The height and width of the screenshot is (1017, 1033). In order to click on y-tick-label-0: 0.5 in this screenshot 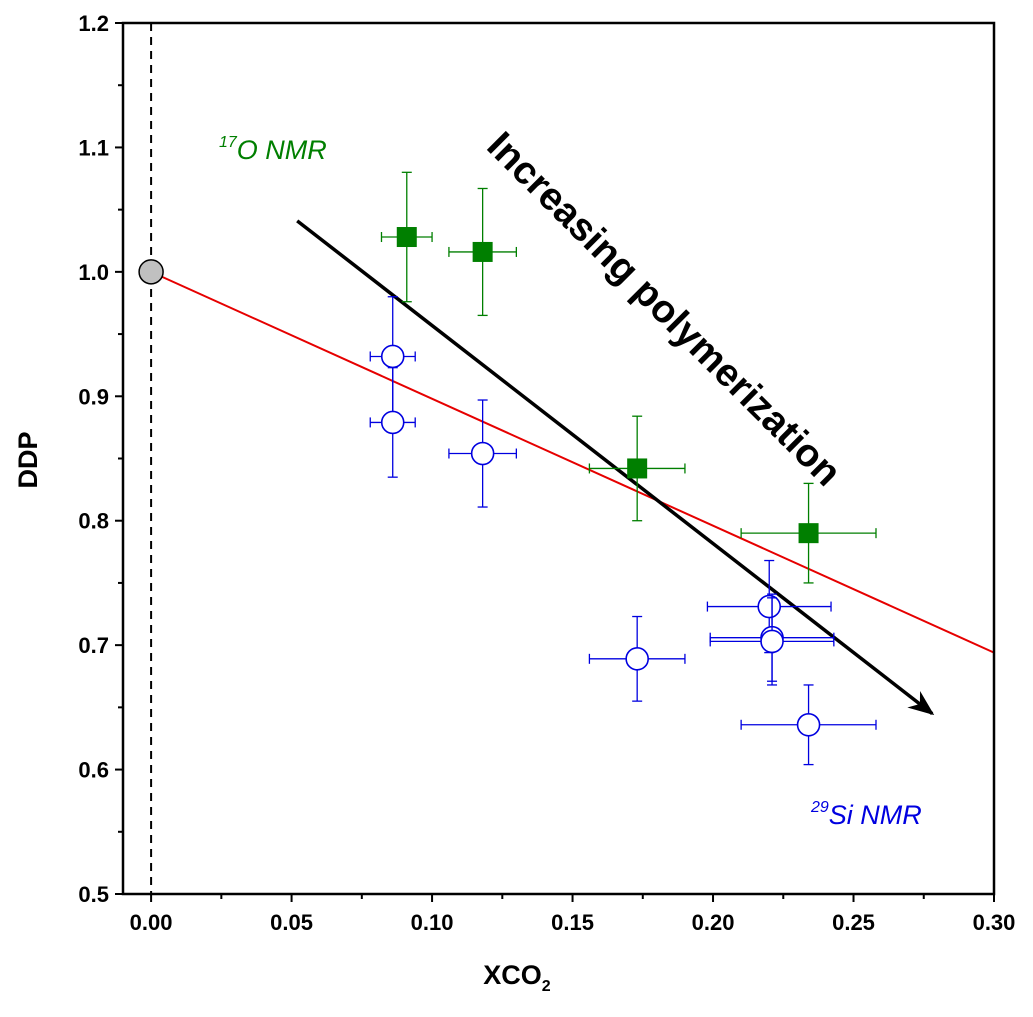, I will do `click(93, 894)`.